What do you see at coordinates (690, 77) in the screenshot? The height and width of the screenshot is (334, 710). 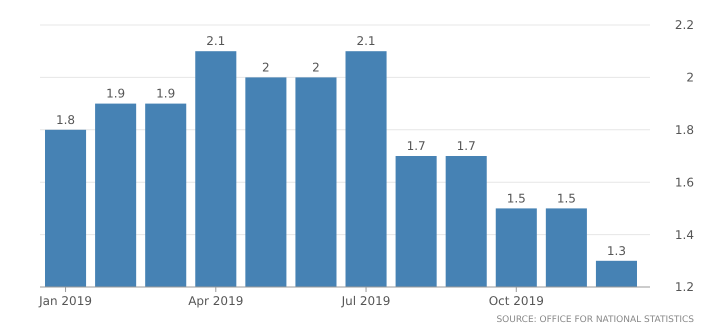 I see `y-tick-label: 2` at bounding box center [690, 77].